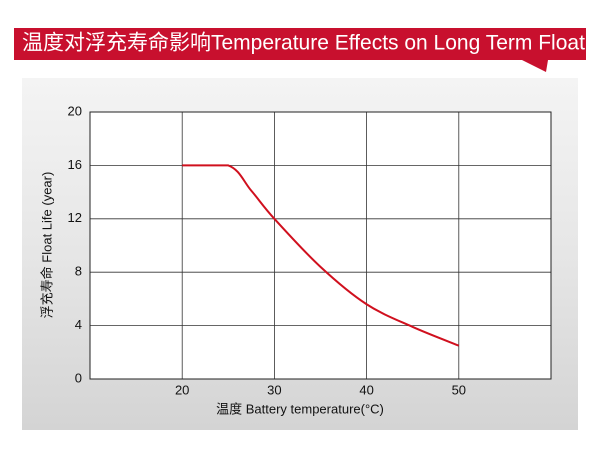 The image size is (600, 456). What do you see at coordinates (75, 110) in the screenshot?
I see `y-tick-label: 20` at bounding box center [75, 110].